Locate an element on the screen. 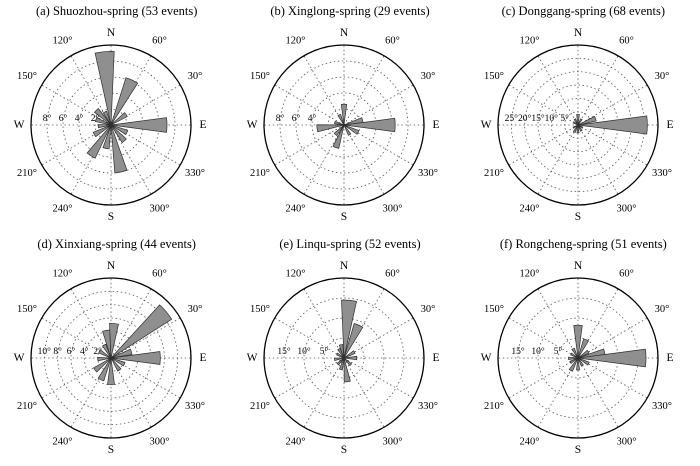  chart-title: (f) Rongcheng-spring (51 events) is located at coordinates (583, 244).